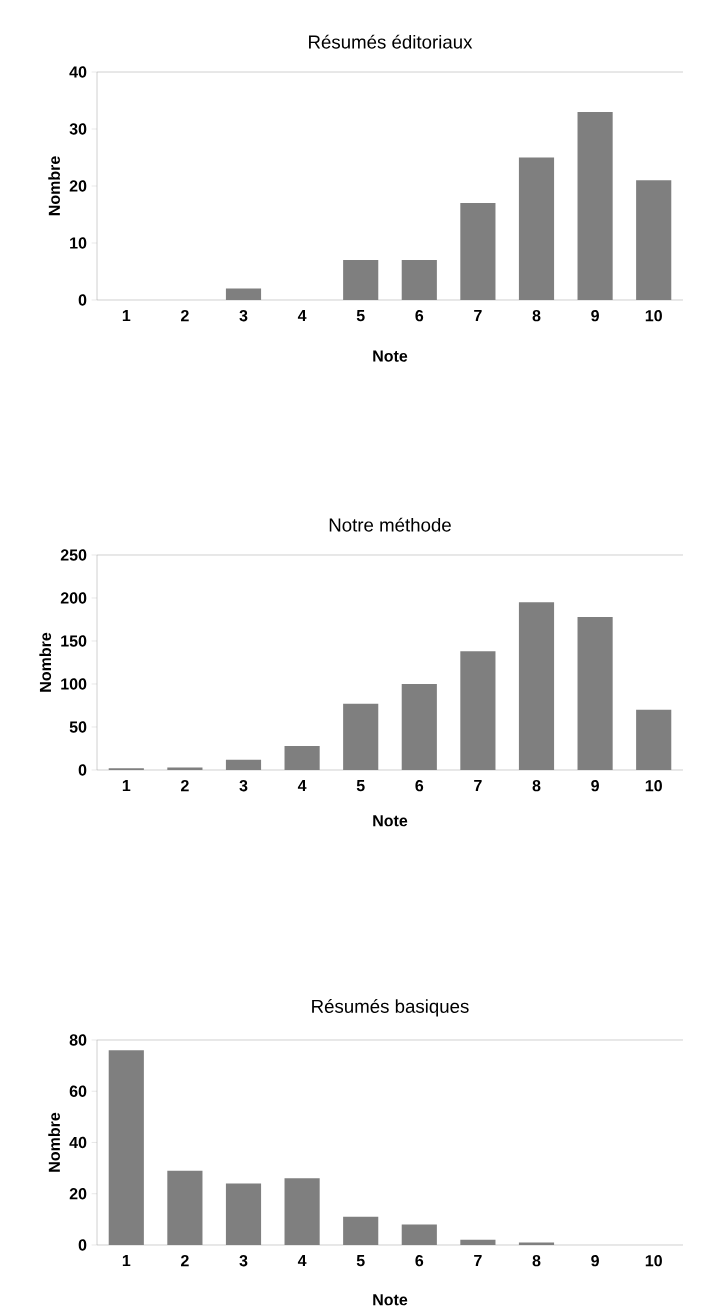 The width and height of the screenshot is (702, 1315). Describe the element at coordinates (391, 41) in the screenshot. I see `chart-title: Résumés éditoriaux` at that location.